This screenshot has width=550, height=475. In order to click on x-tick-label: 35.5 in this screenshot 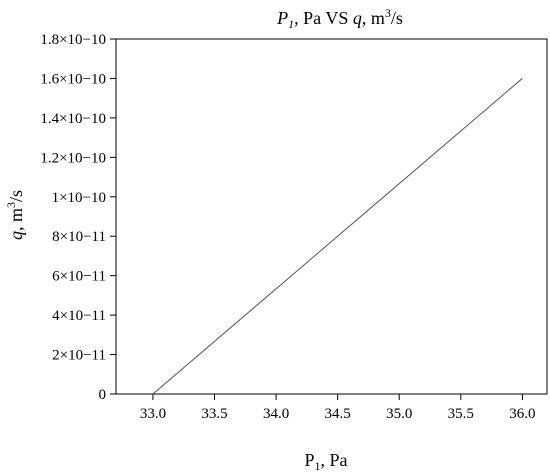, I will do `click(461, 414)`.